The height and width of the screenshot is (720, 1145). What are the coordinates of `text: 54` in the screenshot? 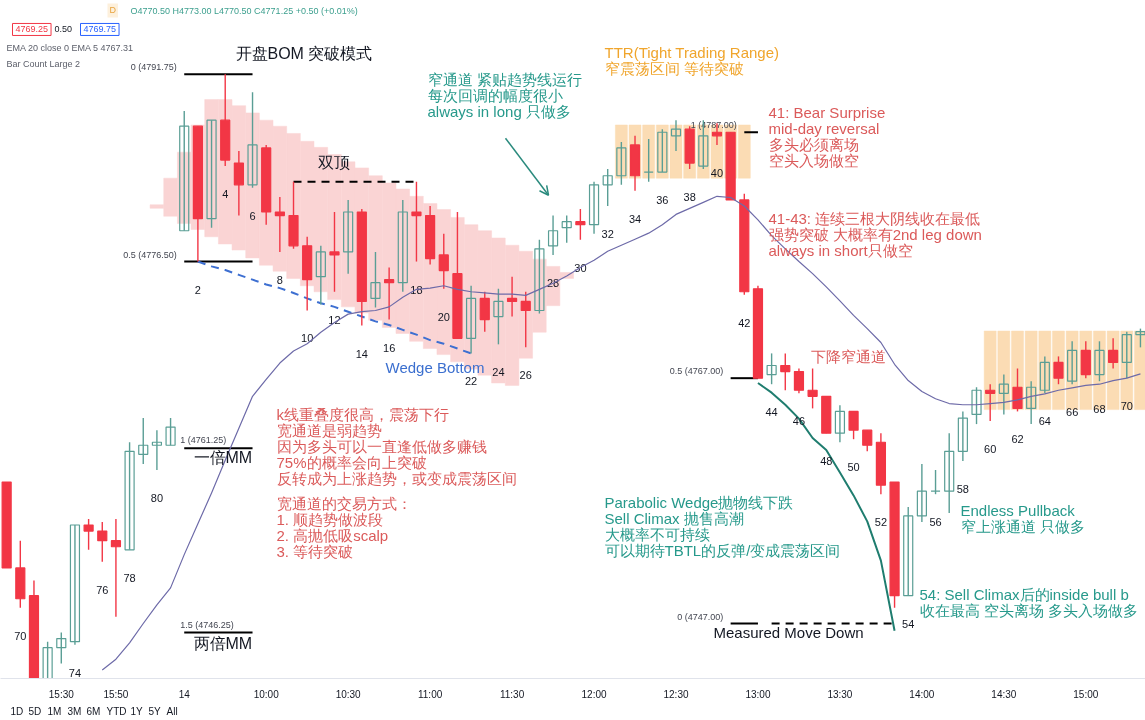 It's located at (908, 623).